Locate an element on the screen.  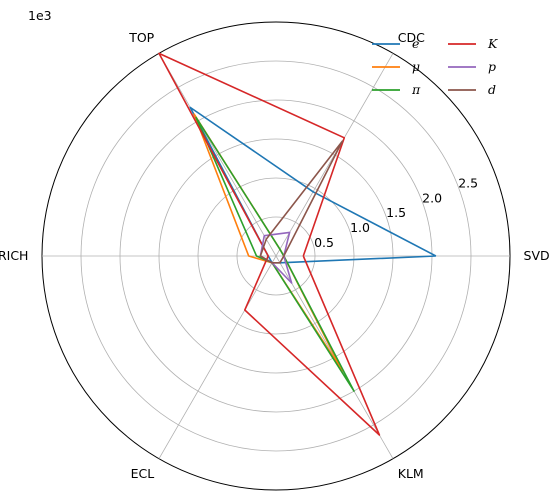
spoke-cdc is located at coordinates (334, 155).